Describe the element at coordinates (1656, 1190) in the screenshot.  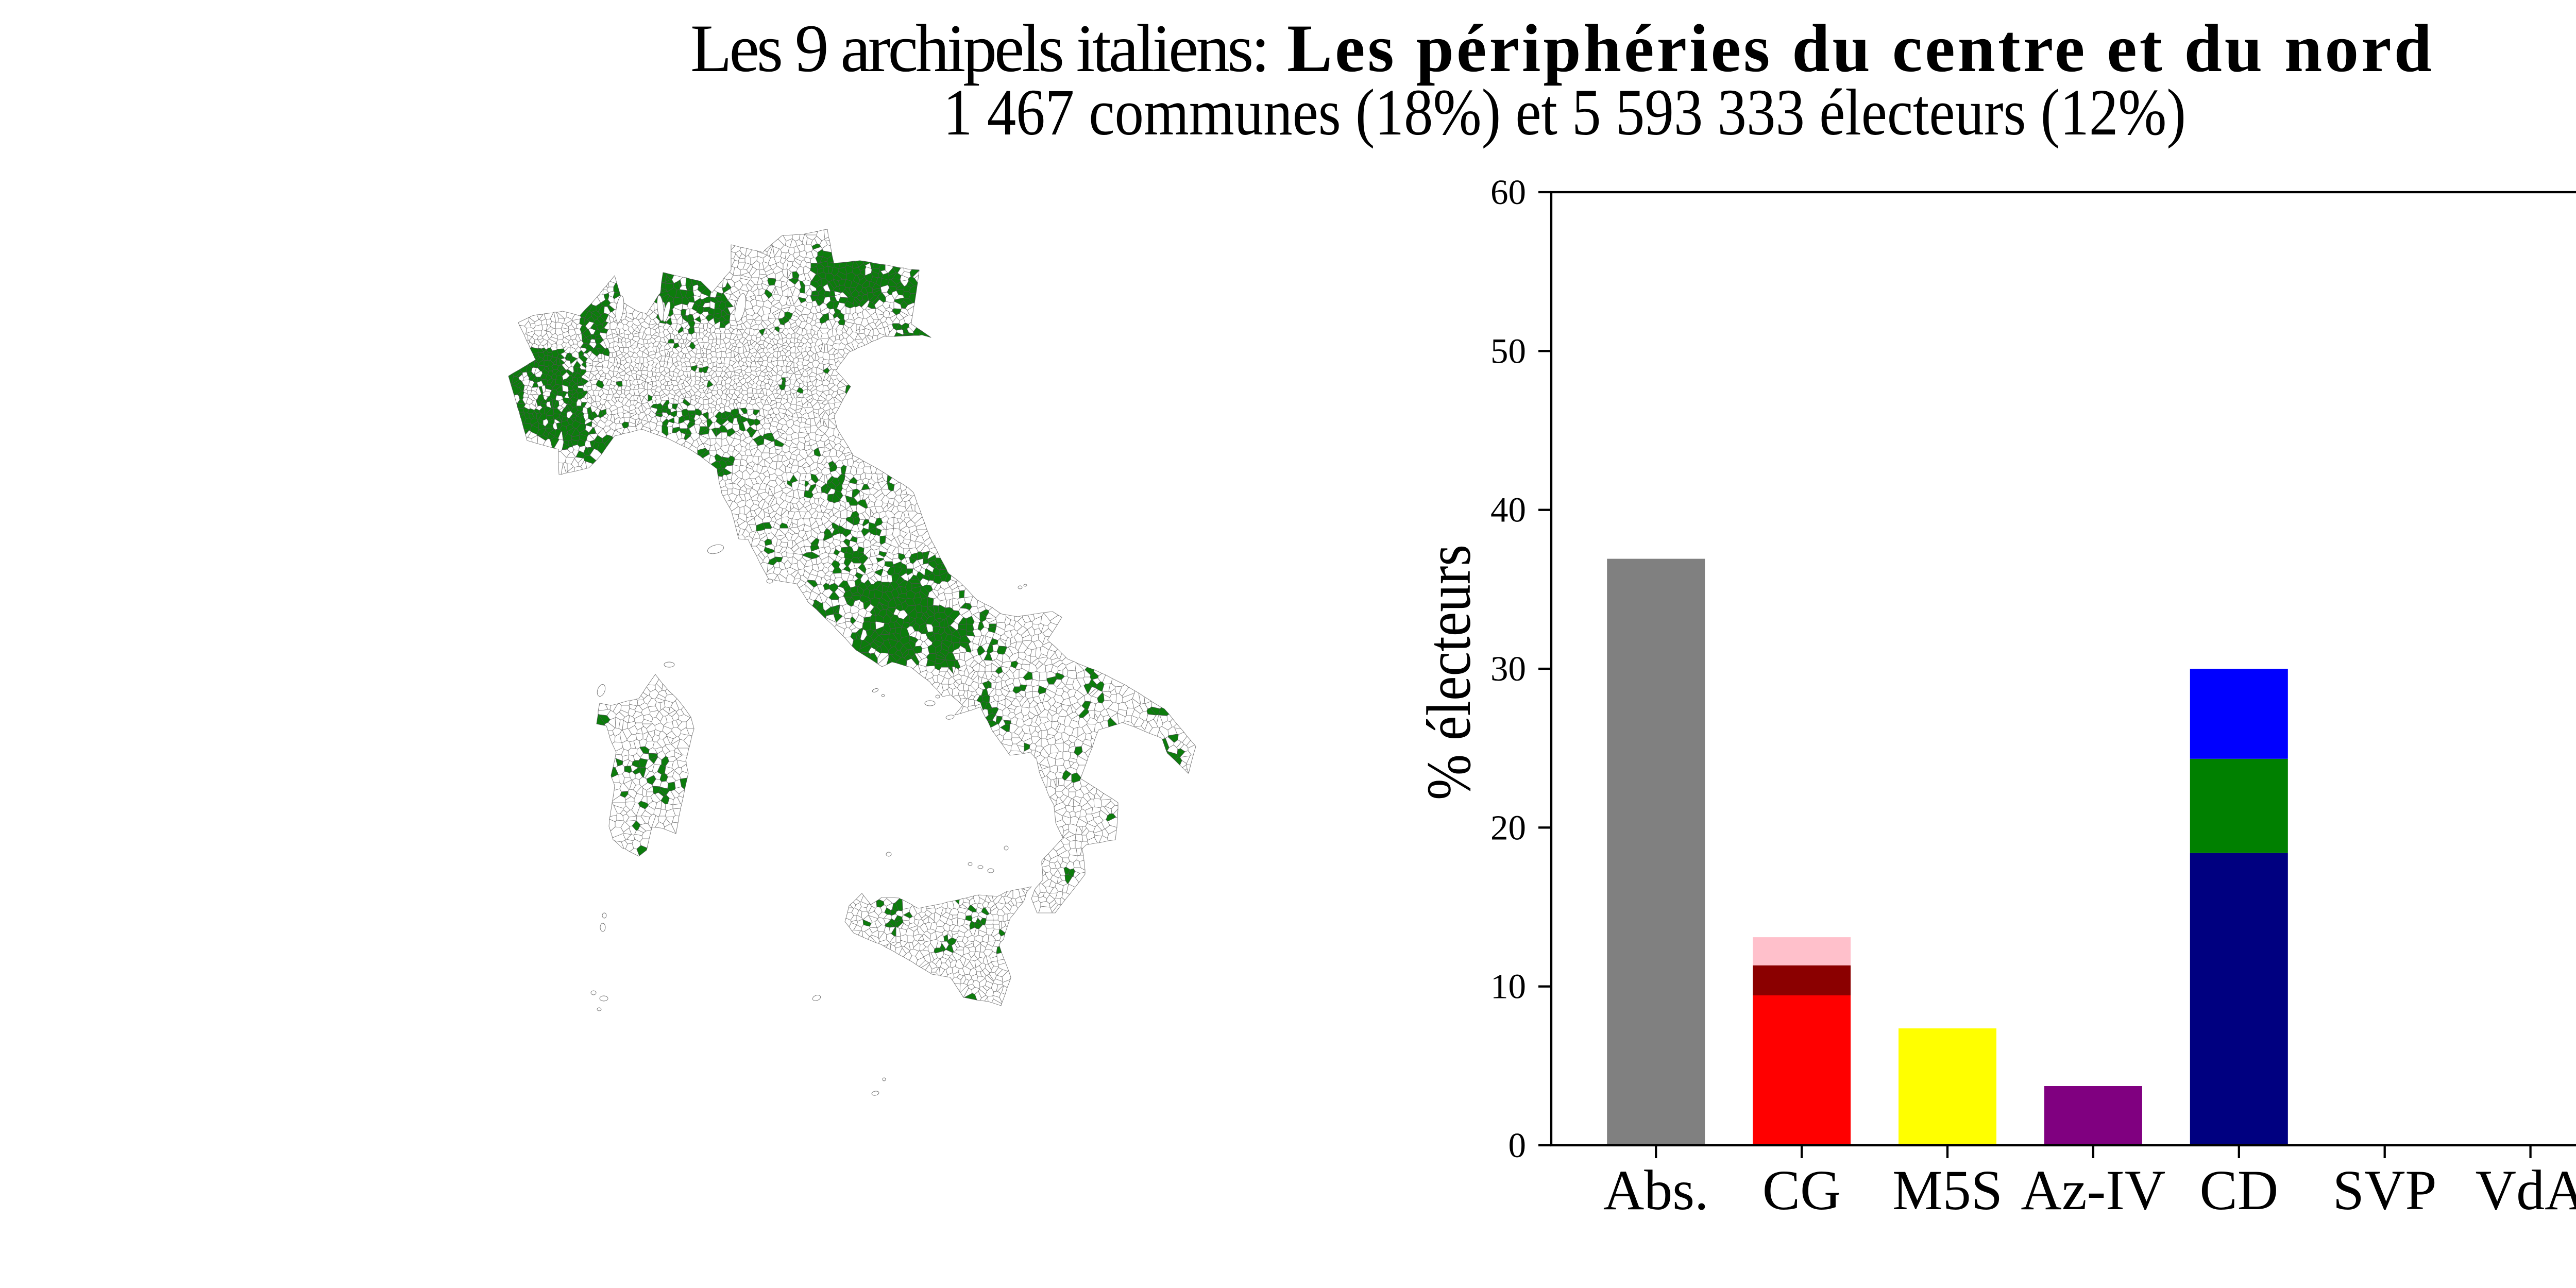
I see `svg-text: Abs.` at that location.